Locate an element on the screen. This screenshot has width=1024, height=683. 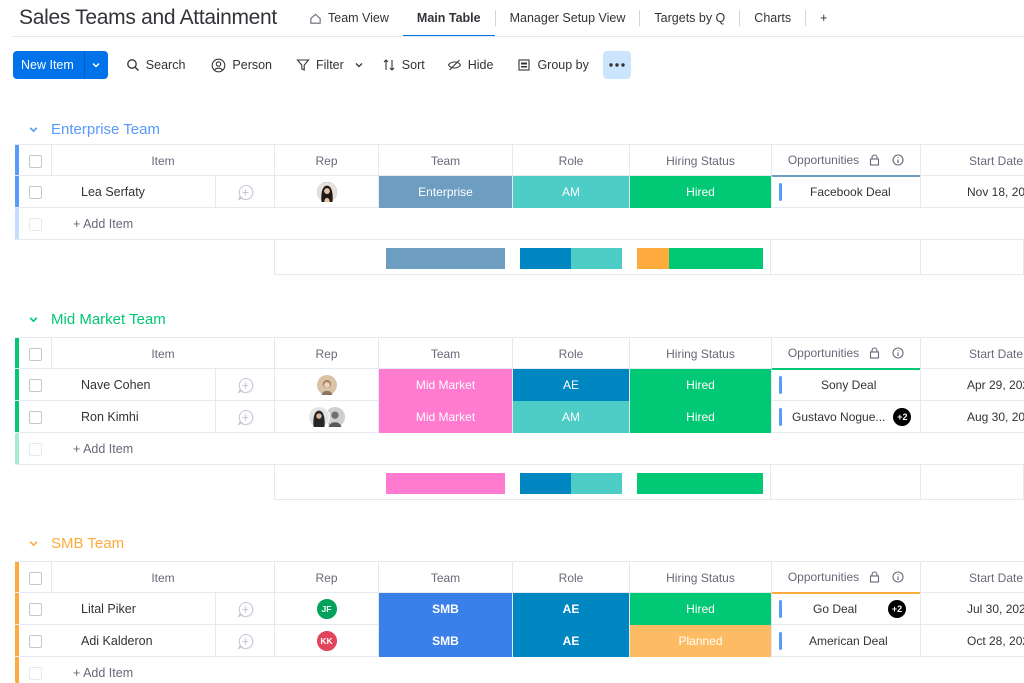
sort-button: Sort is located at coordinates (403, 65).